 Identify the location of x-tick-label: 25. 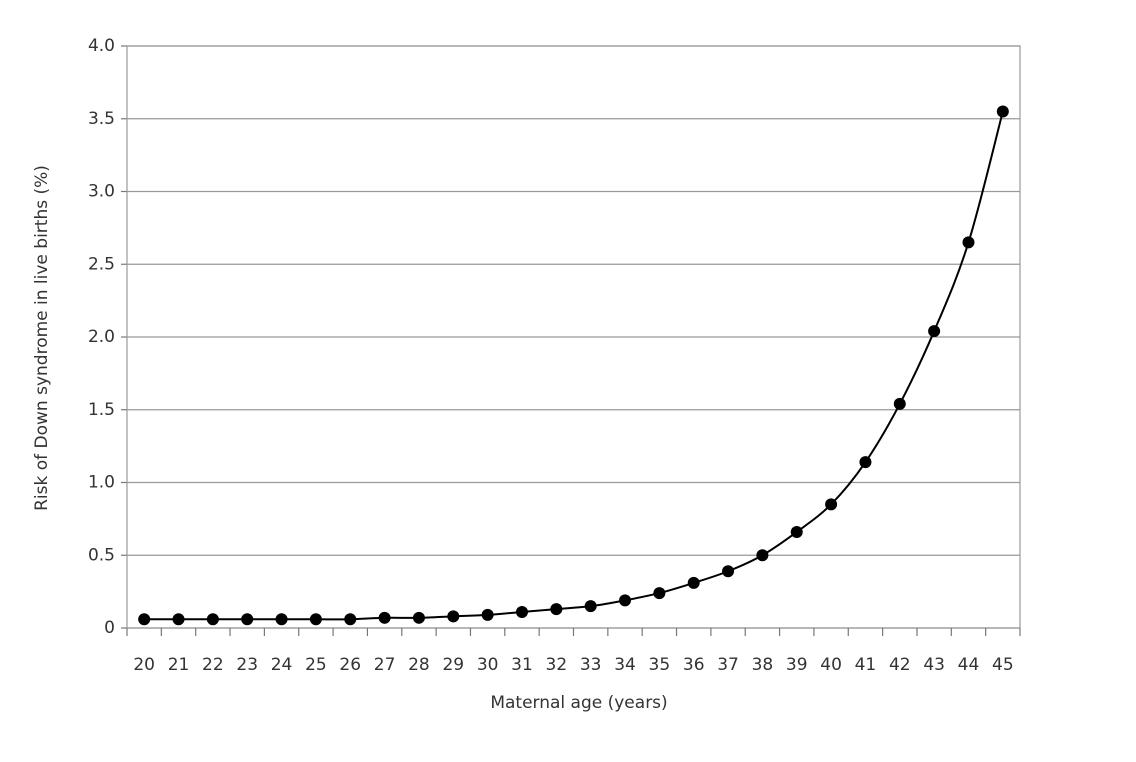
(316, 665).